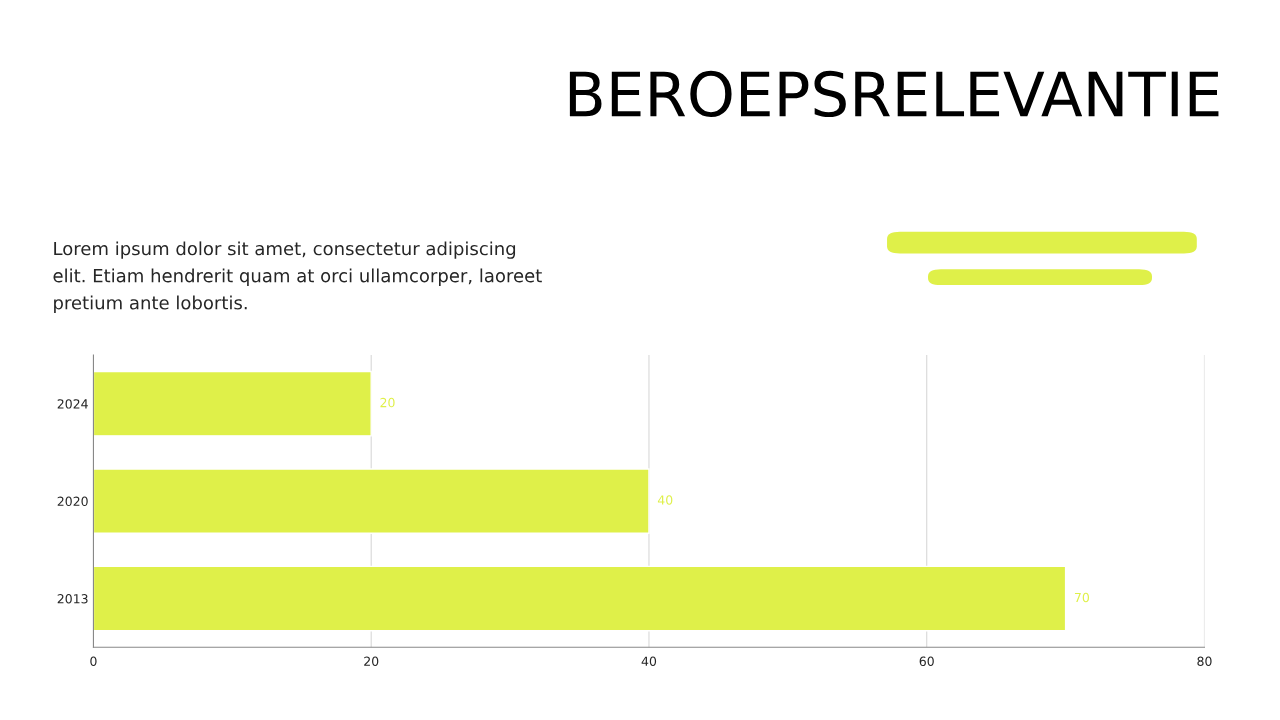 The width and height of the screenshot is (1280, 720). What do you see at coordinates (894, 94) in the screenshot?
I see `chart-title: BEROEPSRELEVANTIE` at bounding box center [894, 94].